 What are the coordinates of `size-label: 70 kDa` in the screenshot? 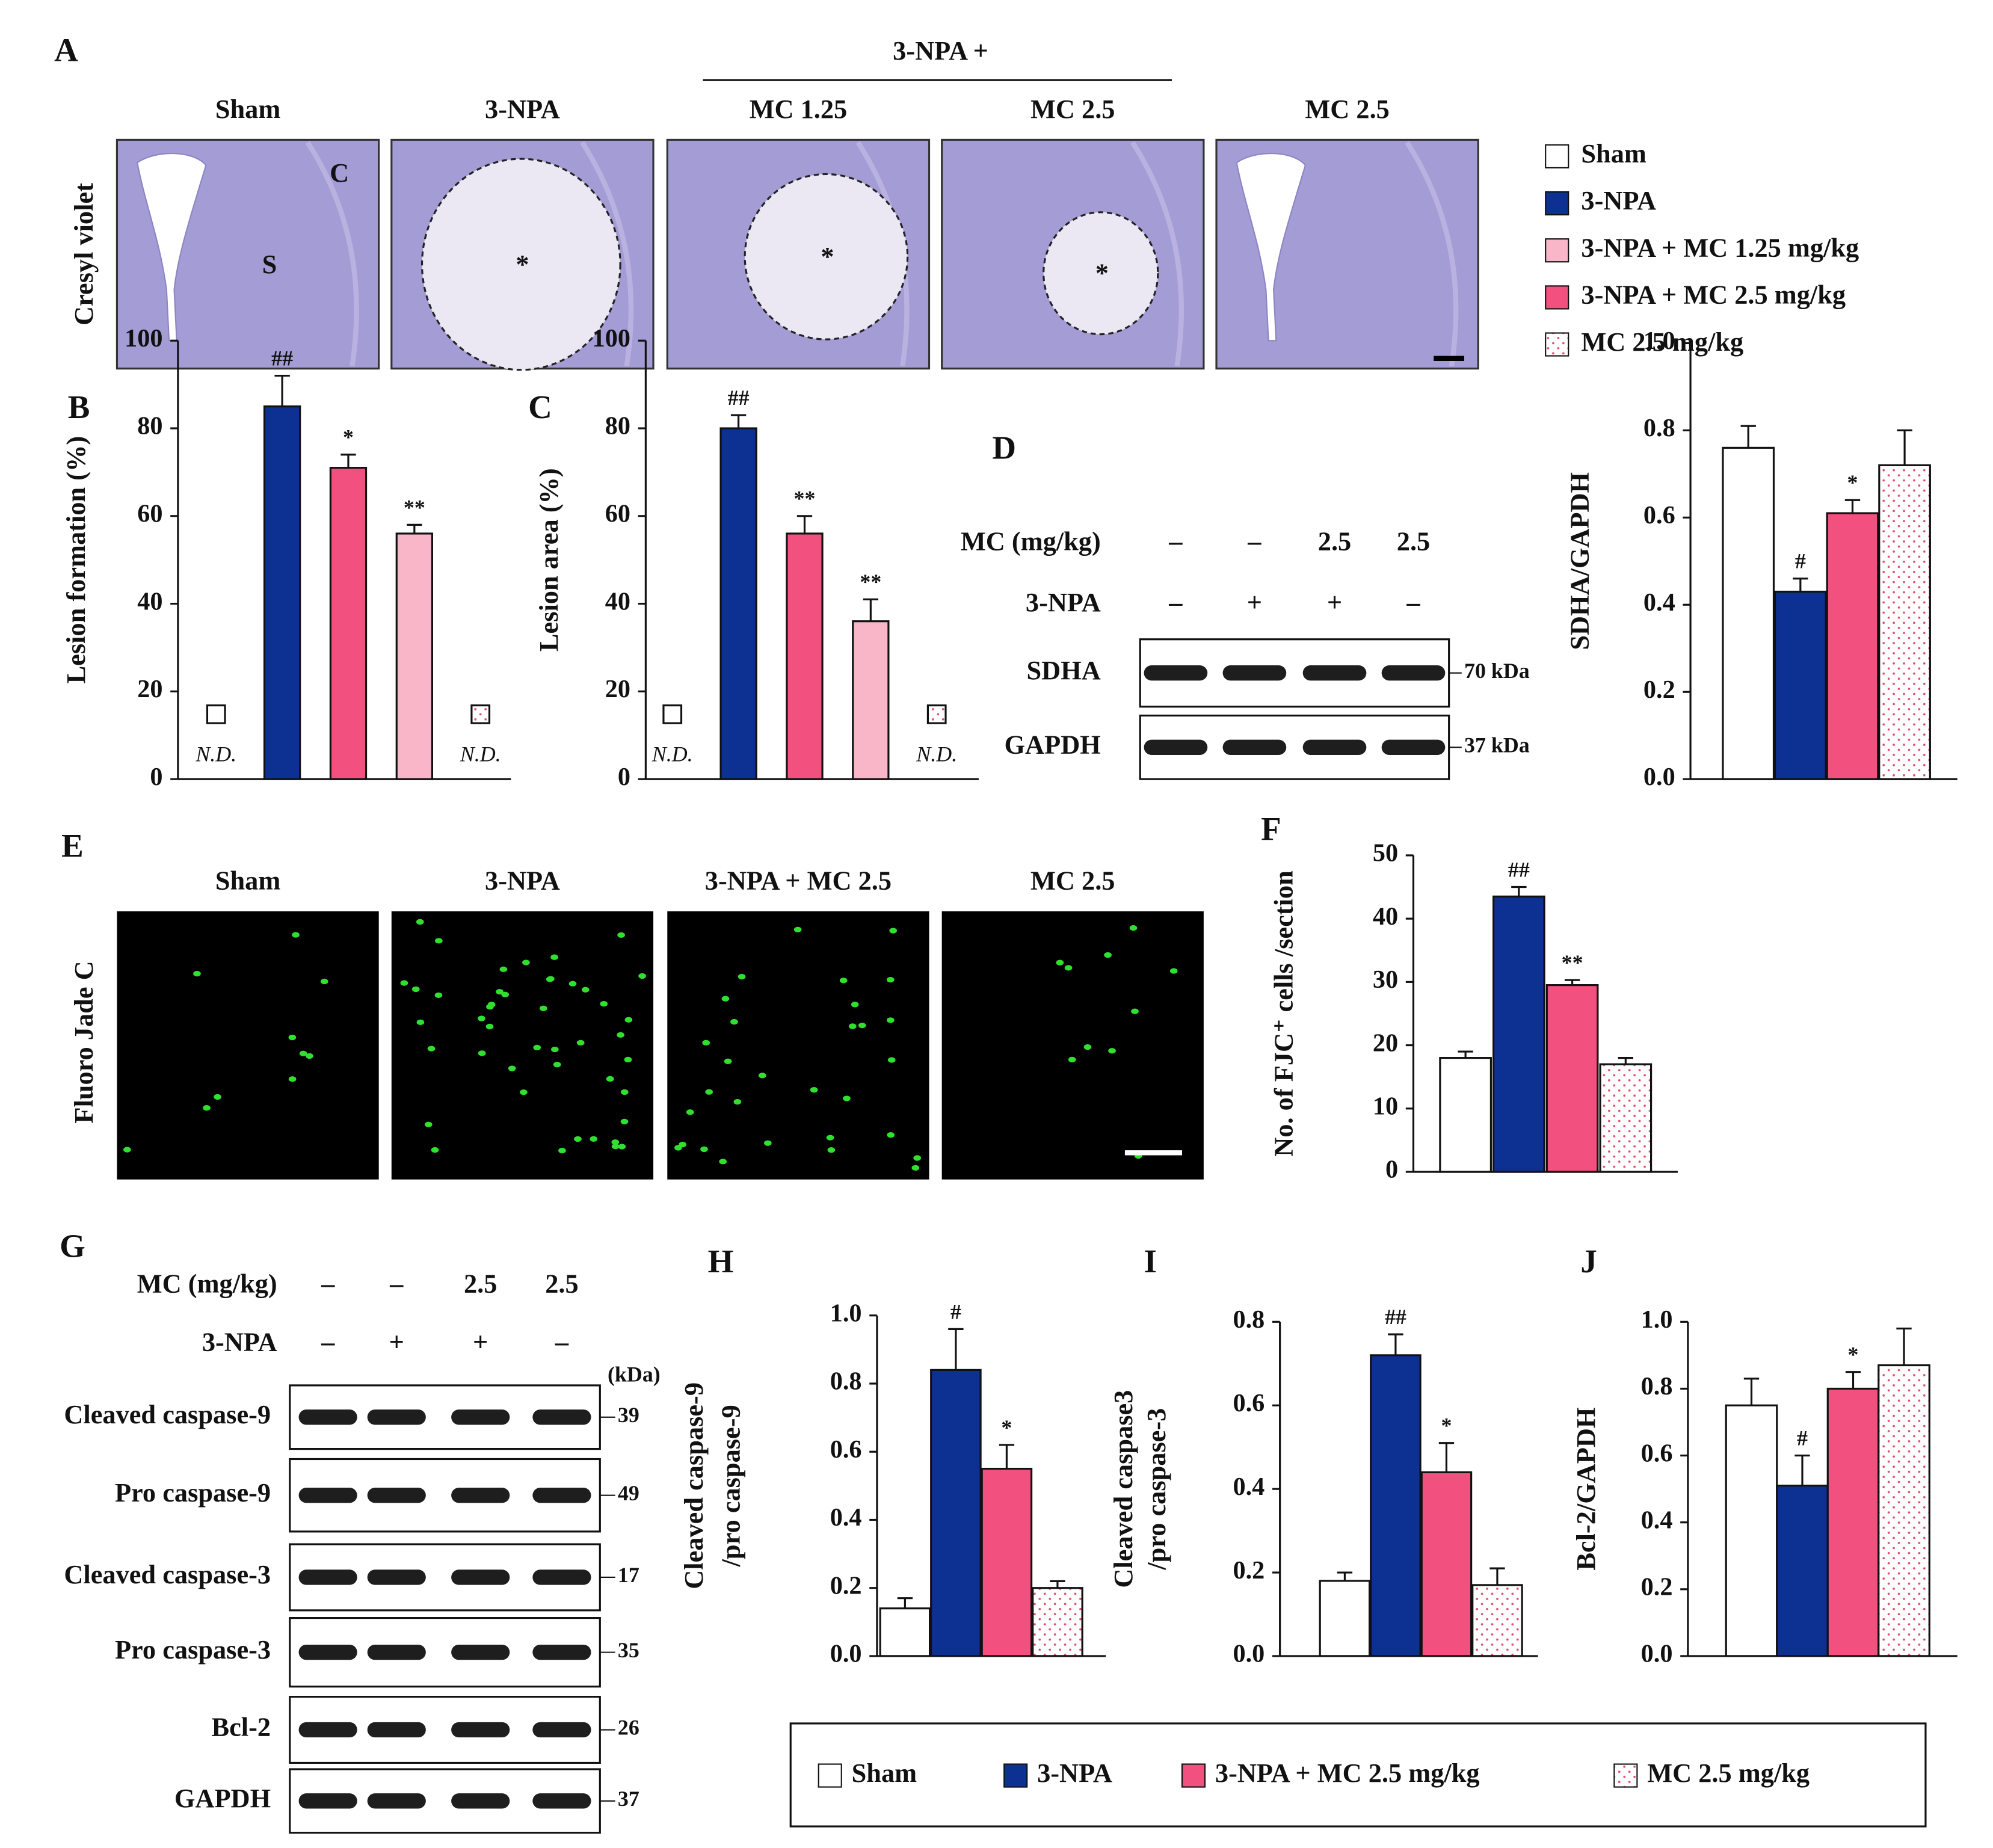 It's located at (1497, 671).